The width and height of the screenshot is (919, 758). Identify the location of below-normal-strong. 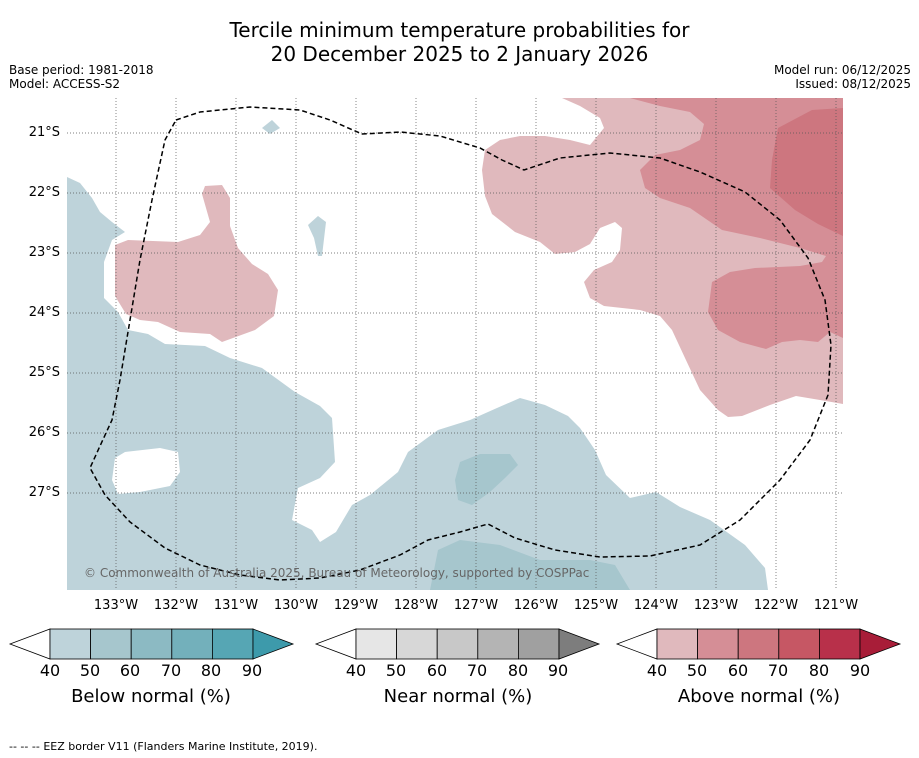
(486, 479).